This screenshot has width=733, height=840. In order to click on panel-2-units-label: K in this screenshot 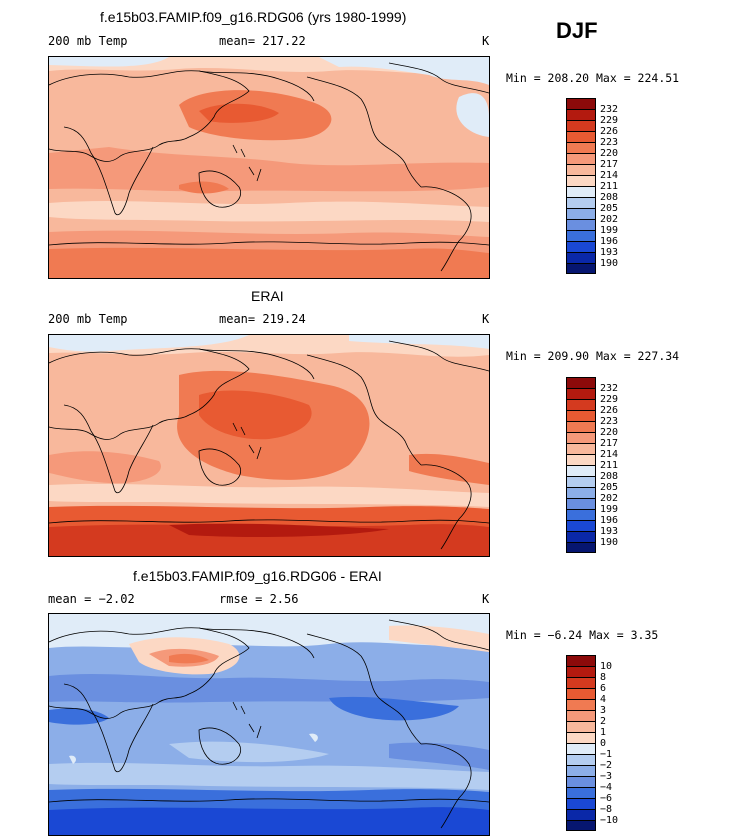, I will do `click(486, 319)`.